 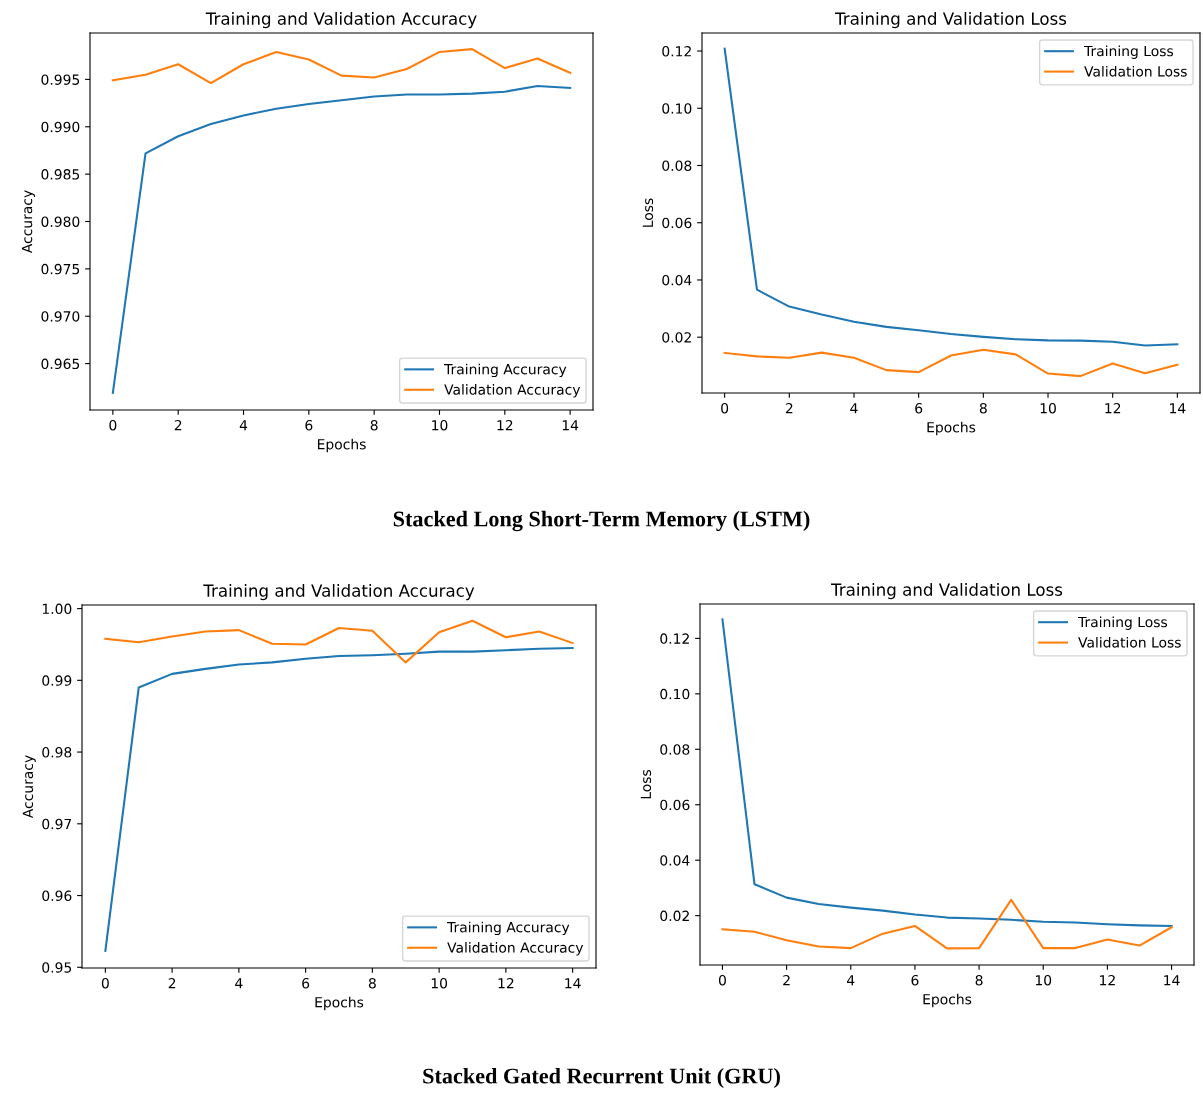 What do you see at coordinates (57, 752) in the screenshot?
I see `y-tick-label: 0.98` at bounding box center [57, 752].